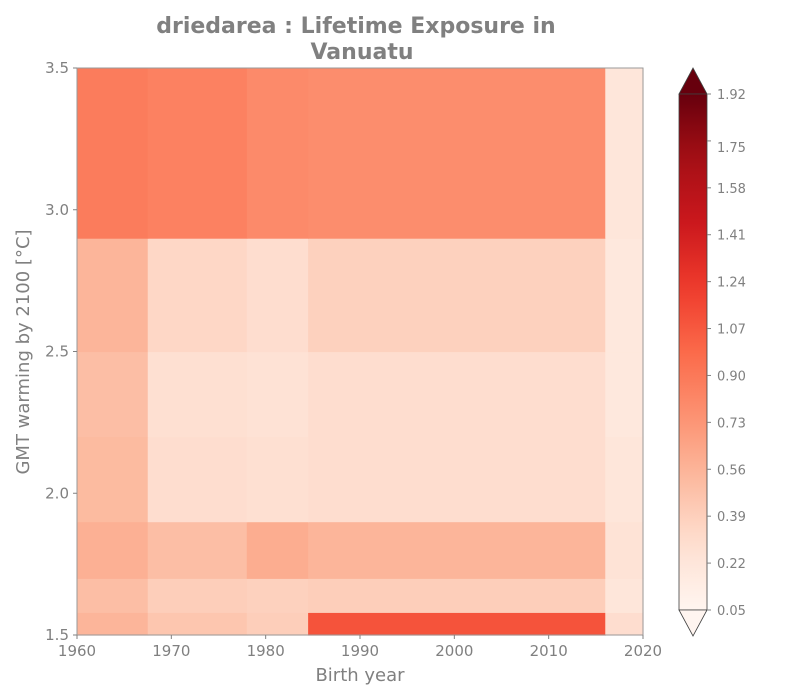 The image size is (800, 700). Describe the element at coordinates (731, 148) in the screenshot. I see `colorbar-tick-label: 1.75` at that location.